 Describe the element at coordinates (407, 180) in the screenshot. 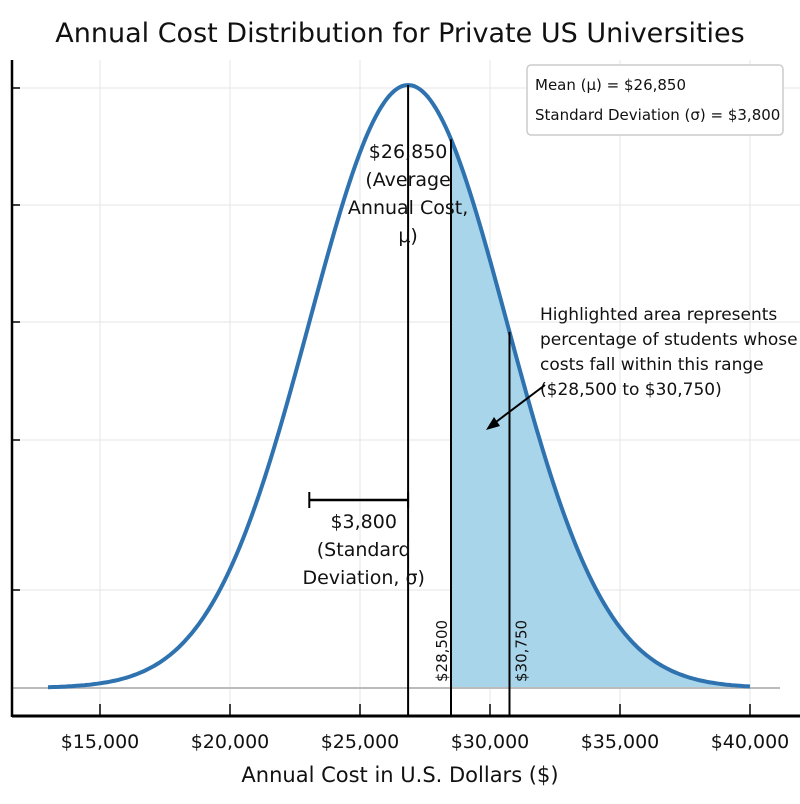

I see `mean-label-line: (Average` at that location.